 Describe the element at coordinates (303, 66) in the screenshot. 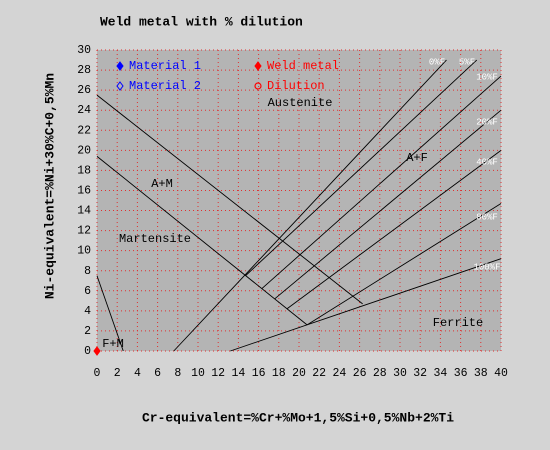

I see `legend-label: Weld metal` at that location.